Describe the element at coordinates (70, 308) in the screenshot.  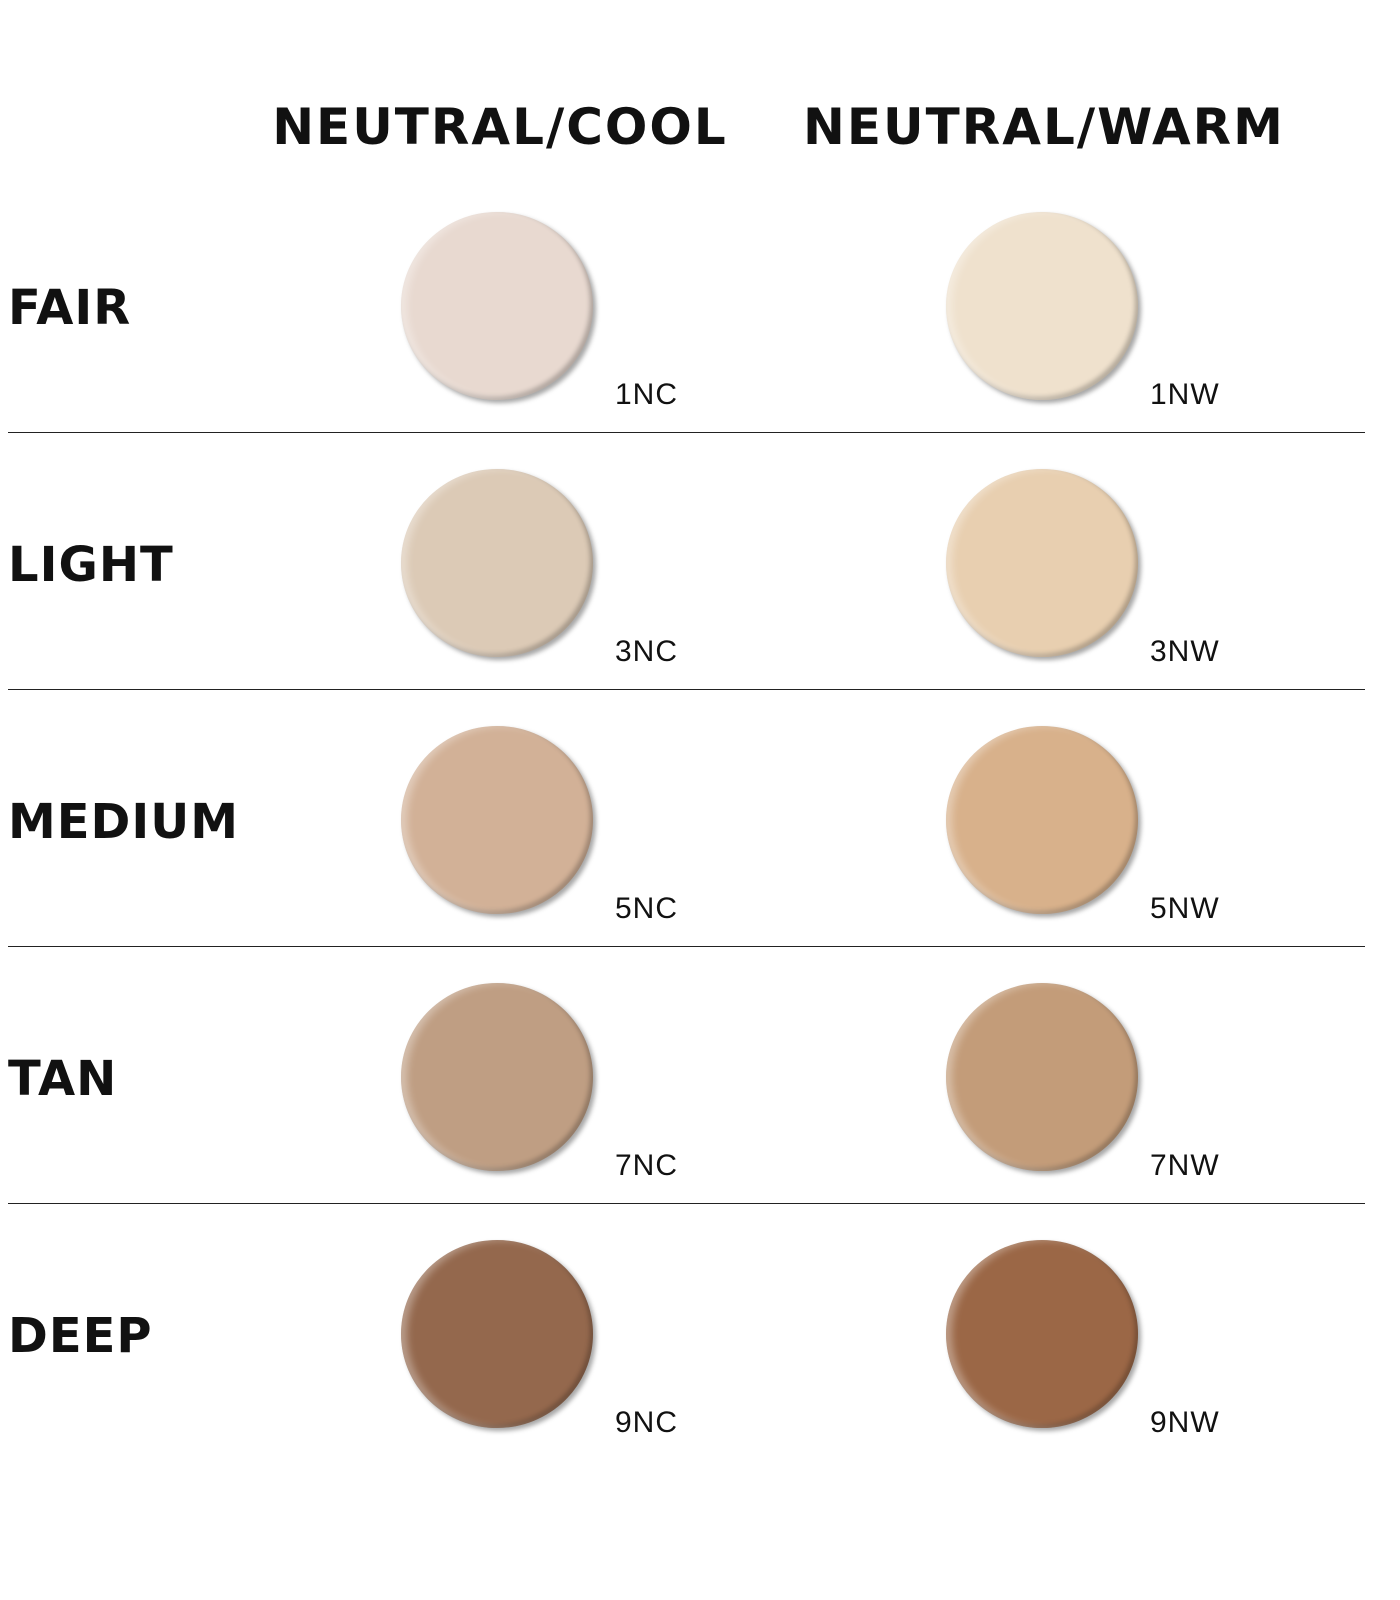
I see `row-label: FAIR` at that location.